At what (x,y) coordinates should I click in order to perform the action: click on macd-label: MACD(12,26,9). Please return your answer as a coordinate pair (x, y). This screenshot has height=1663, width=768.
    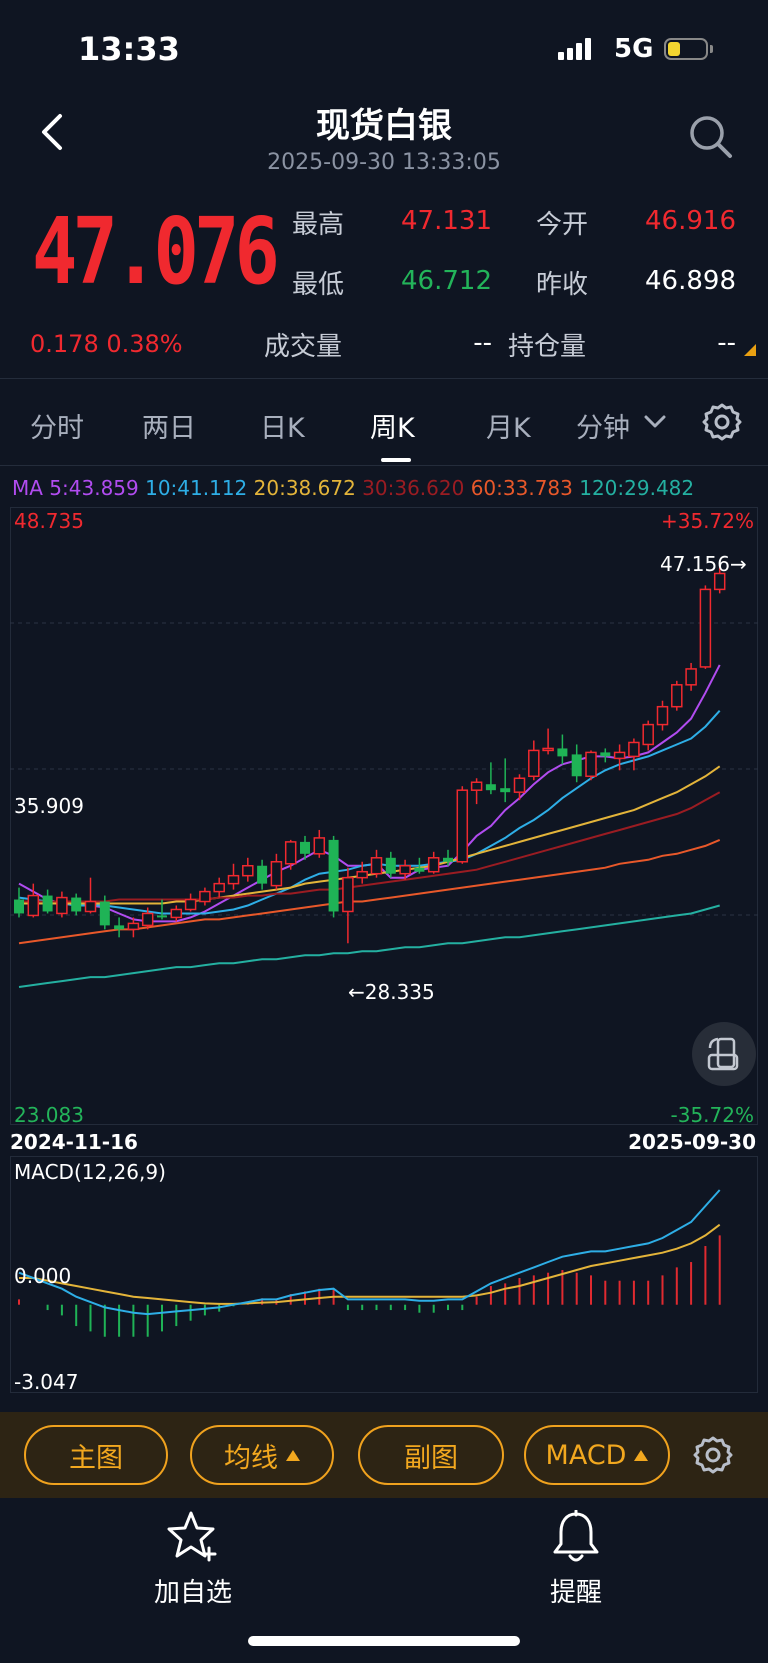
    Looking at the image, I should click on (90, 1172).